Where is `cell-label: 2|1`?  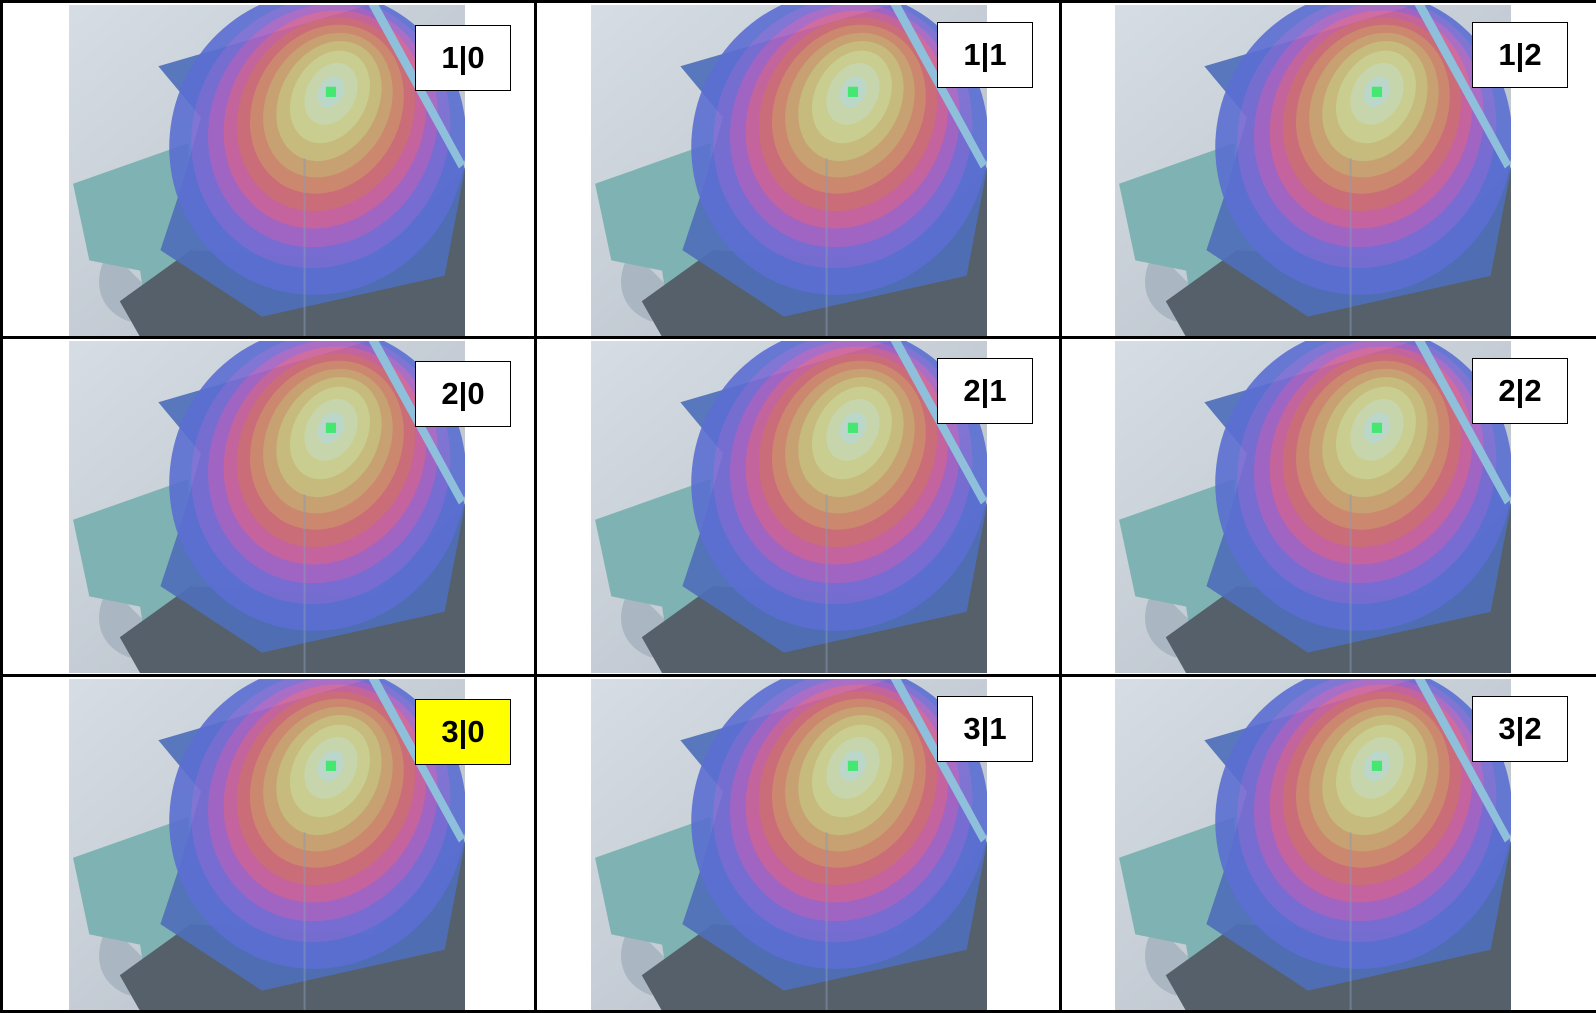 cell-label: 2|1 is located at coordinates (985, 391).